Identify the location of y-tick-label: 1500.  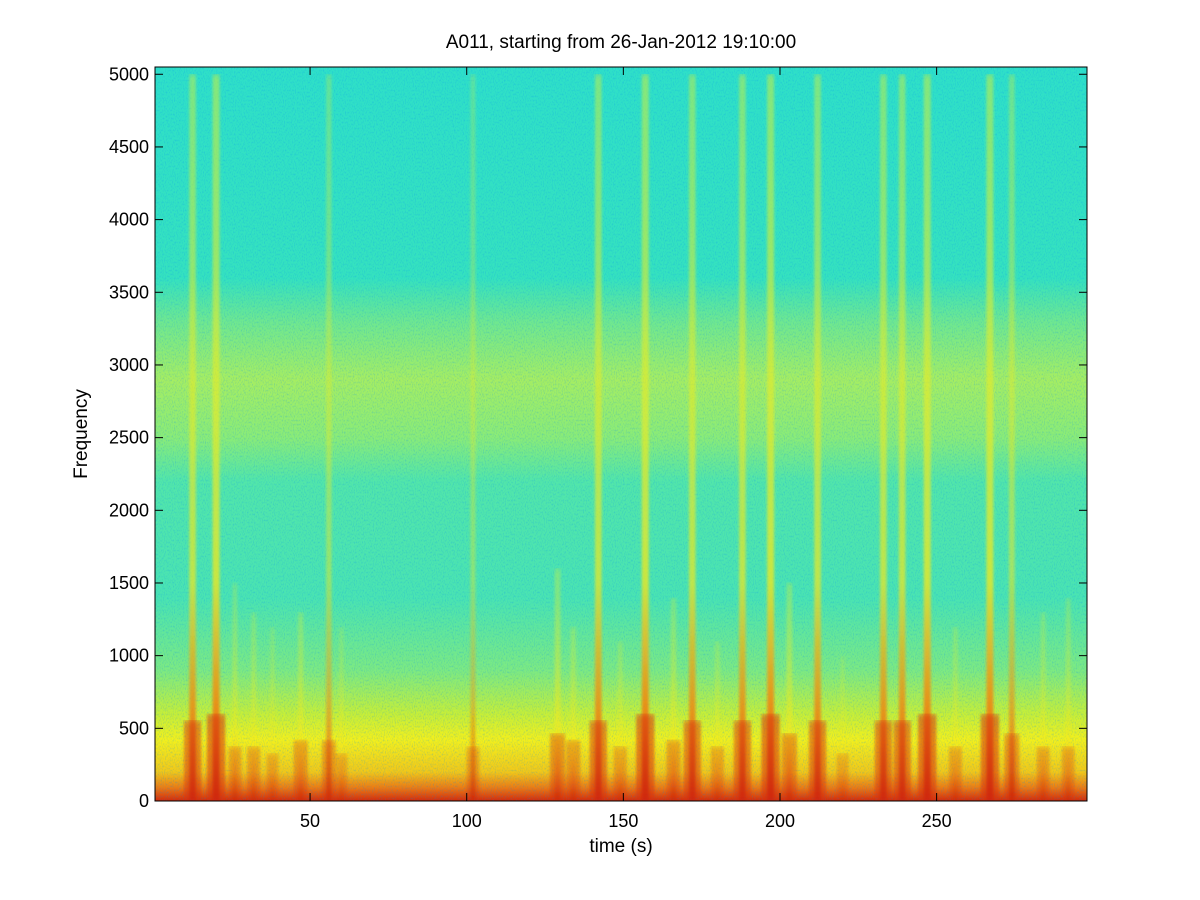
(129, 583).